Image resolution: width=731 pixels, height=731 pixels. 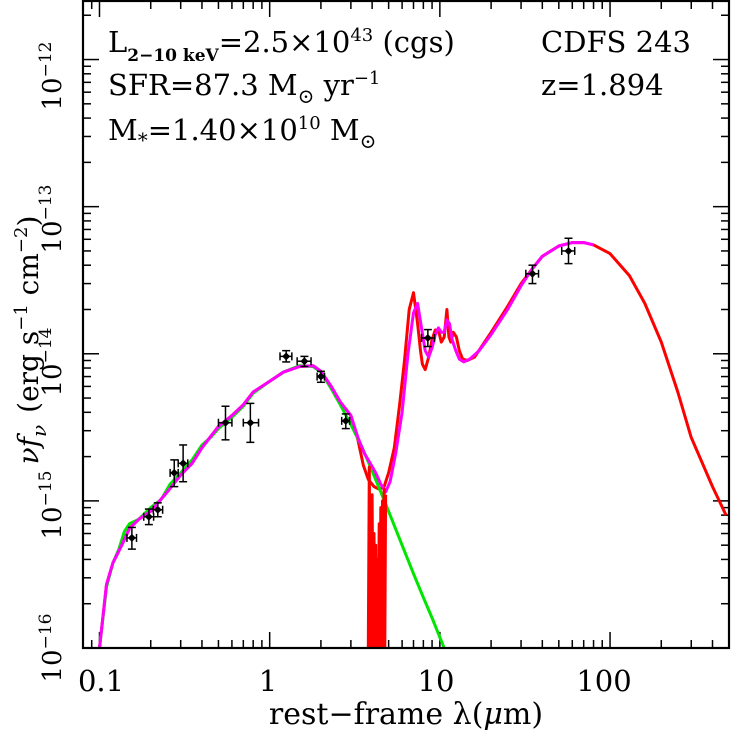 I want to click on x-tick-label: 0.1, so click(x=101, y=681).